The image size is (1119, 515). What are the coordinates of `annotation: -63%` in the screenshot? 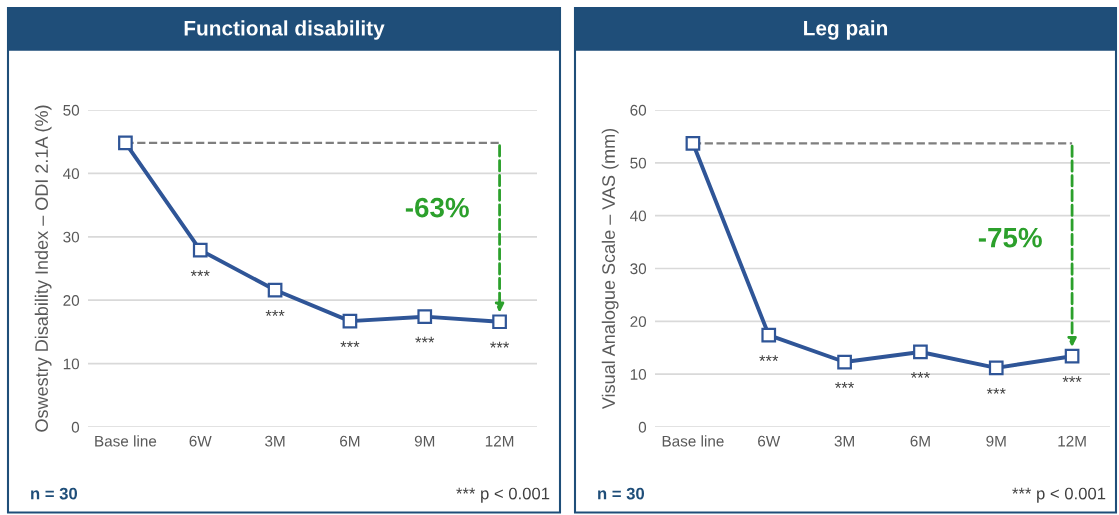 It's located at (437, 207).